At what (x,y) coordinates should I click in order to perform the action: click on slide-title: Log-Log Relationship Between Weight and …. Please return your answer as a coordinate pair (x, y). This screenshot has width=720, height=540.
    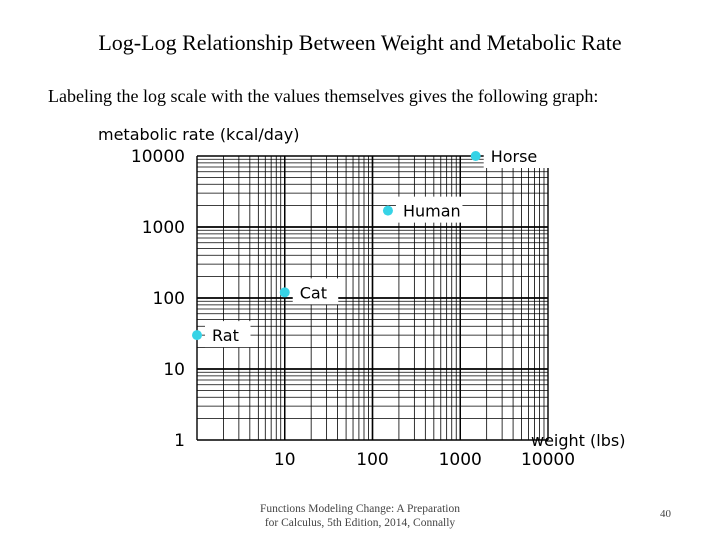
    Looking at the image, I should click on (360, 42).